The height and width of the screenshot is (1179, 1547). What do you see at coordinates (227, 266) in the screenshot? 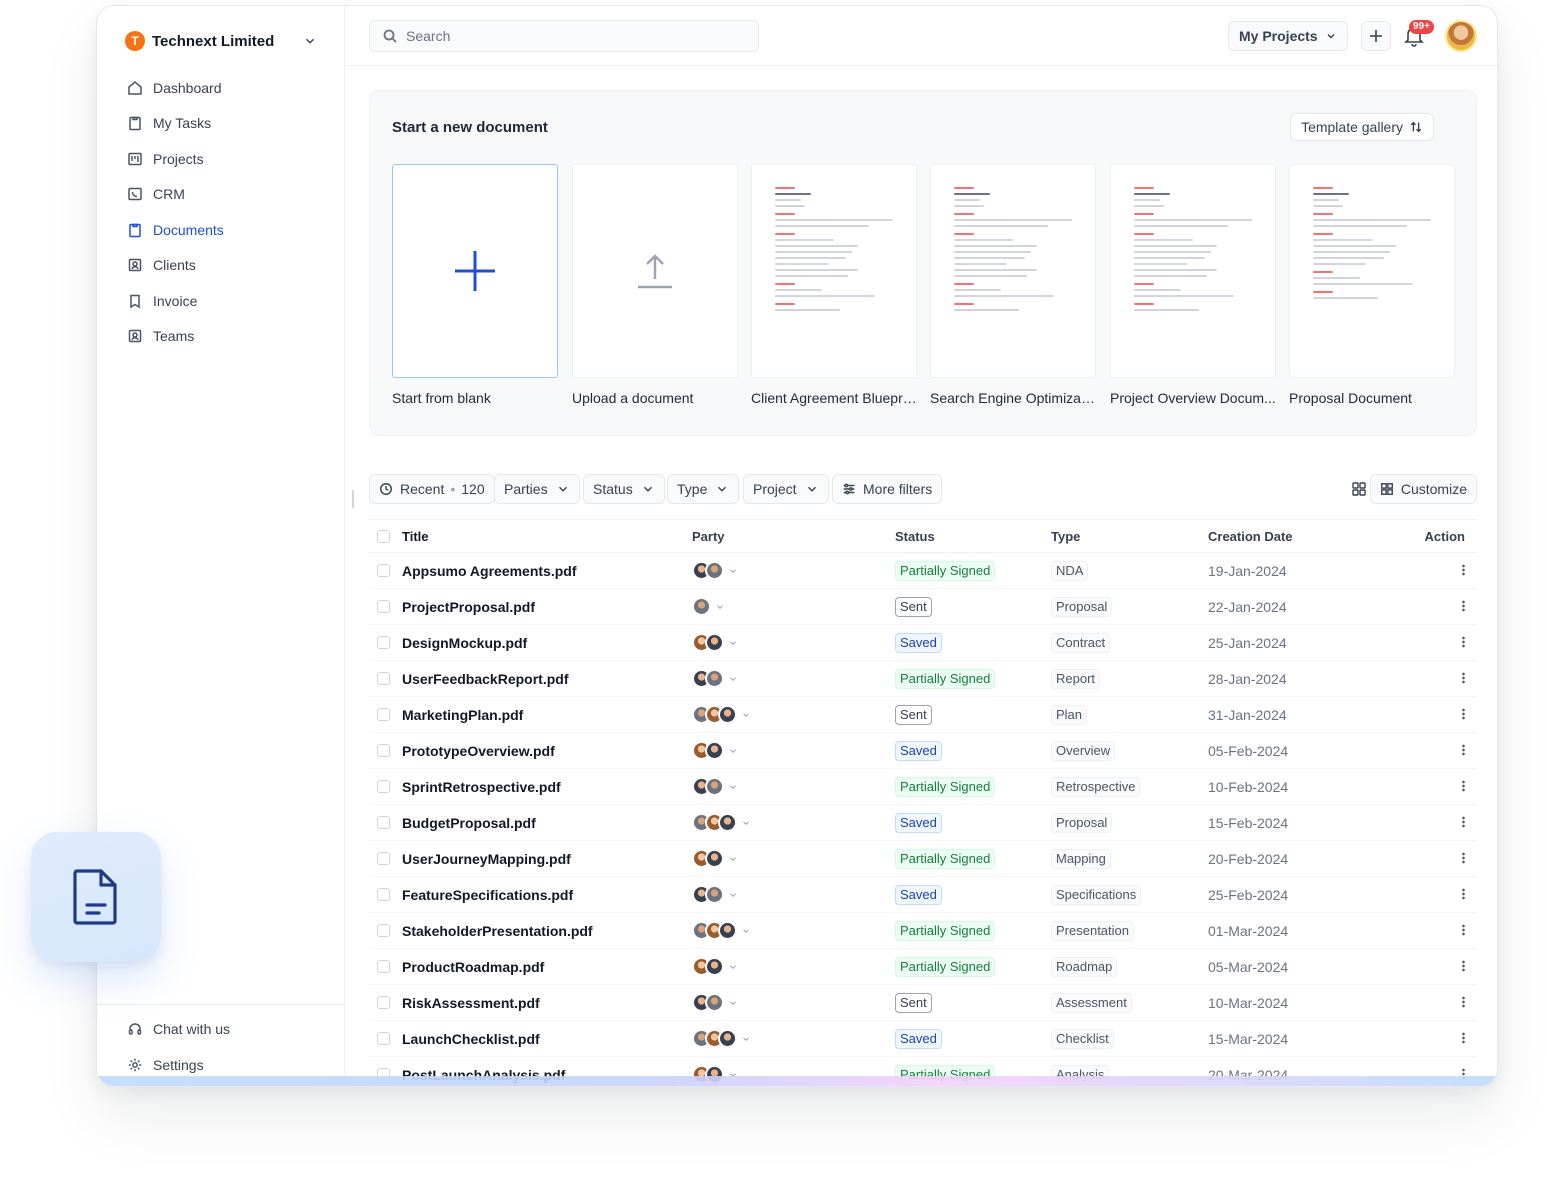
I see `sidebar-item-clients: Clients` at bounding box center [227, 266].